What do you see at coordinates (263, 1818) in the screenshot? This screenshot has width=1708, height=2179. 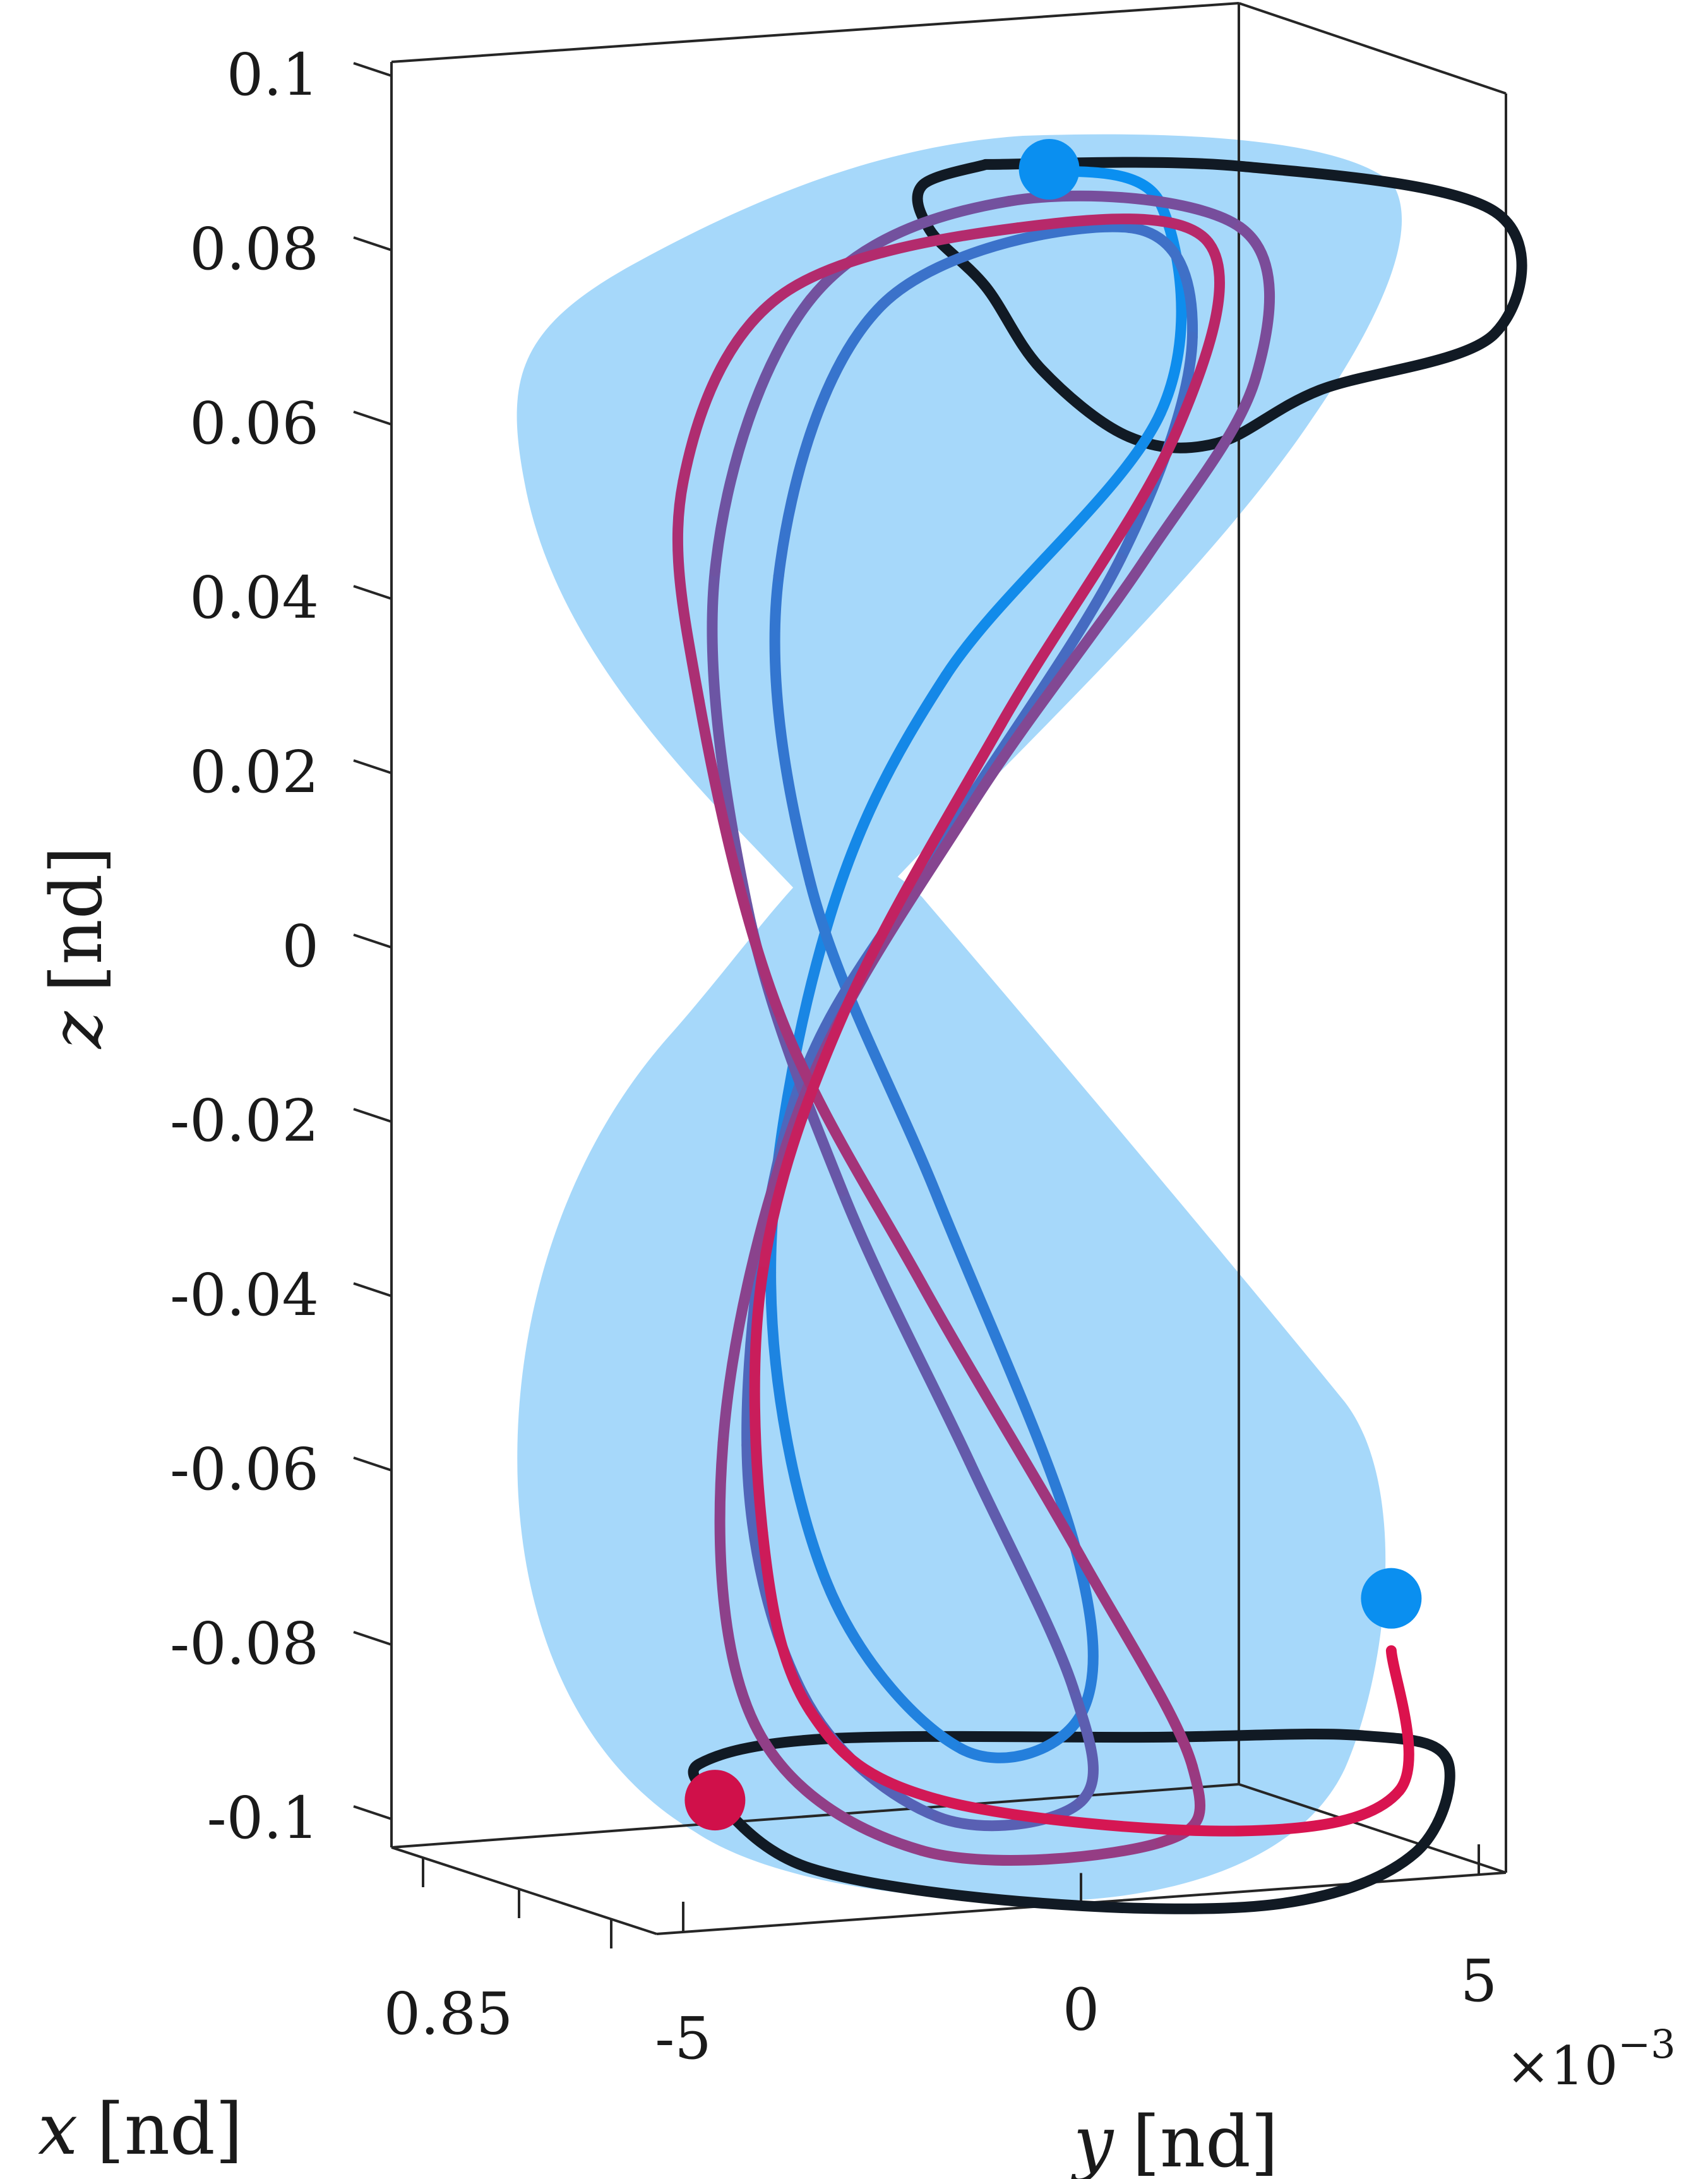 I see `z-tick-label: -0.1` at bounding box center [263, 1818].